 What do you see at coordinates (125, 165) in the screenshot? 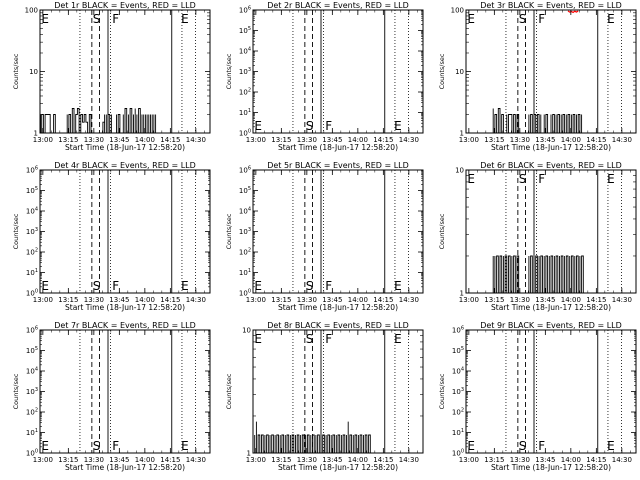
I see `panel-title: Det 4r BLACK = Events, RED = LLD` at bounding box center [125, 165].